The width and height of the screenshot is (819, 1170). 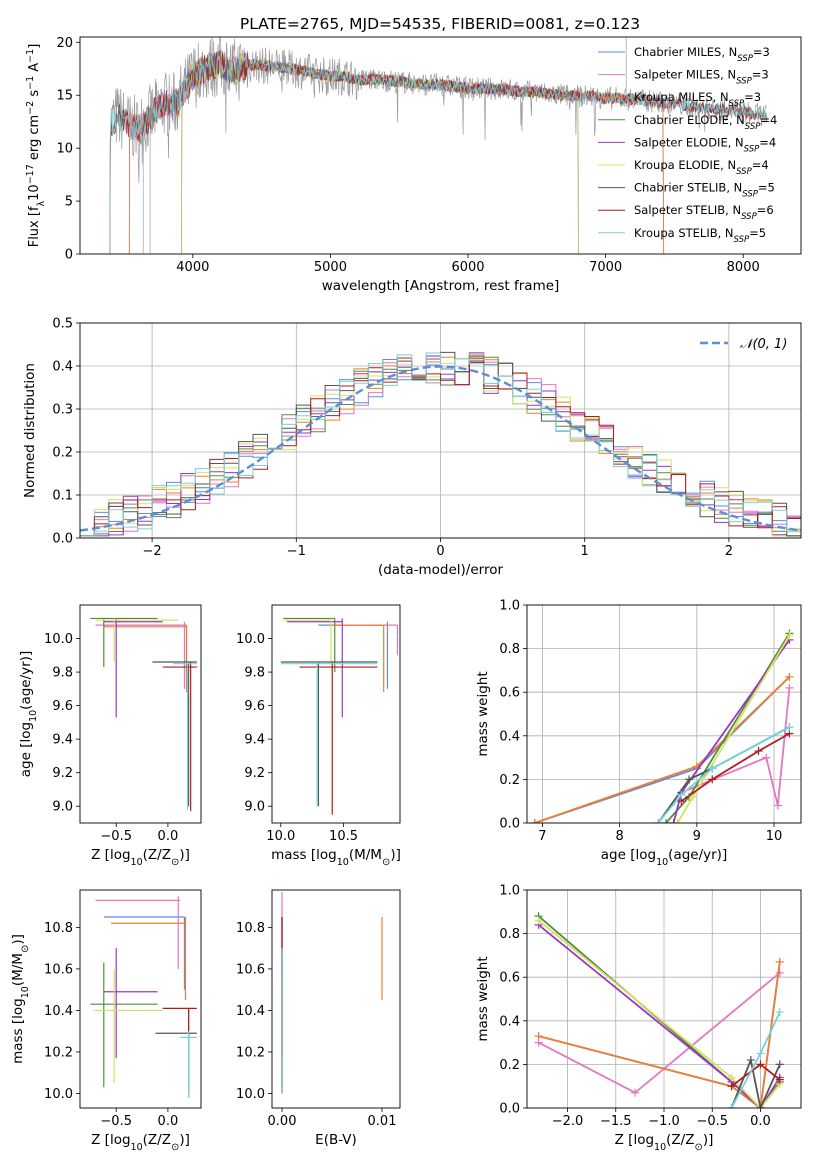 I want to click on y-tick-label: 10.8, so click(x=250, y=928).